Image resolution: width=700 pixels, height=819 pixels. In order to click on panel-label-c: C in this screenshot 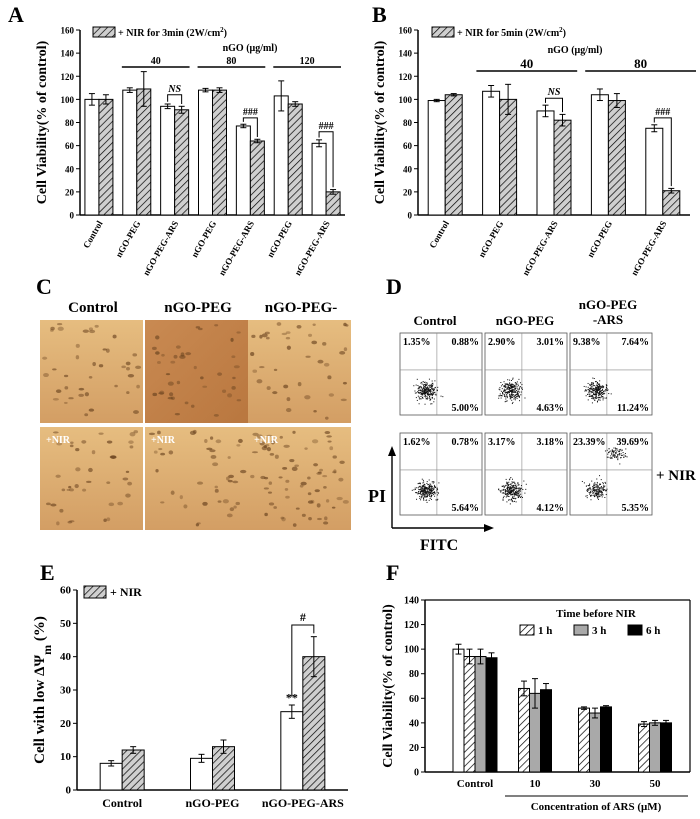, I will do `click(44, 286)`.